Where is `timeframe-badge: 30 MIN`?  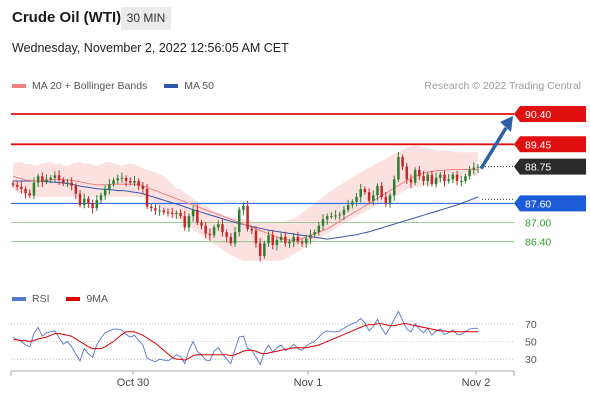
timeframe-badge: 30 MIN is located at coordinates (146, 18).